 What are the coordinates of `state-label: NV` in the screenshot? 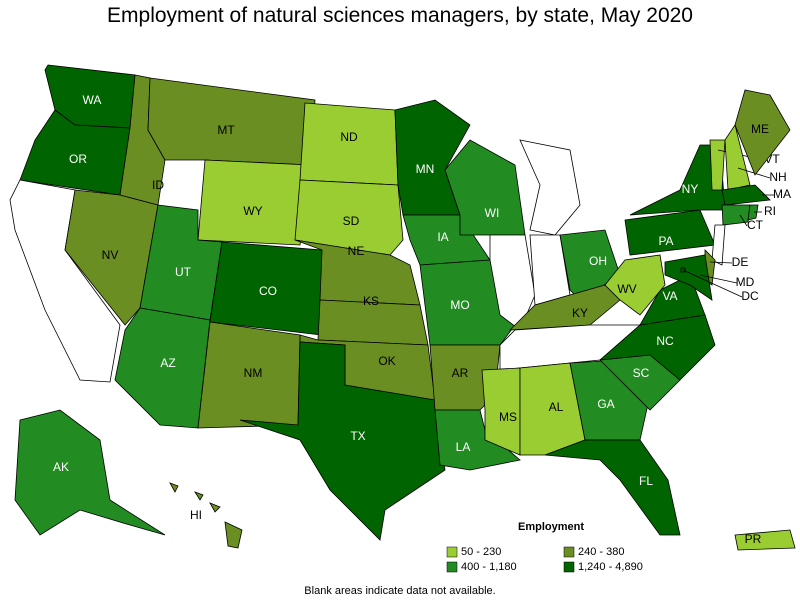 It's located at (110, 255).